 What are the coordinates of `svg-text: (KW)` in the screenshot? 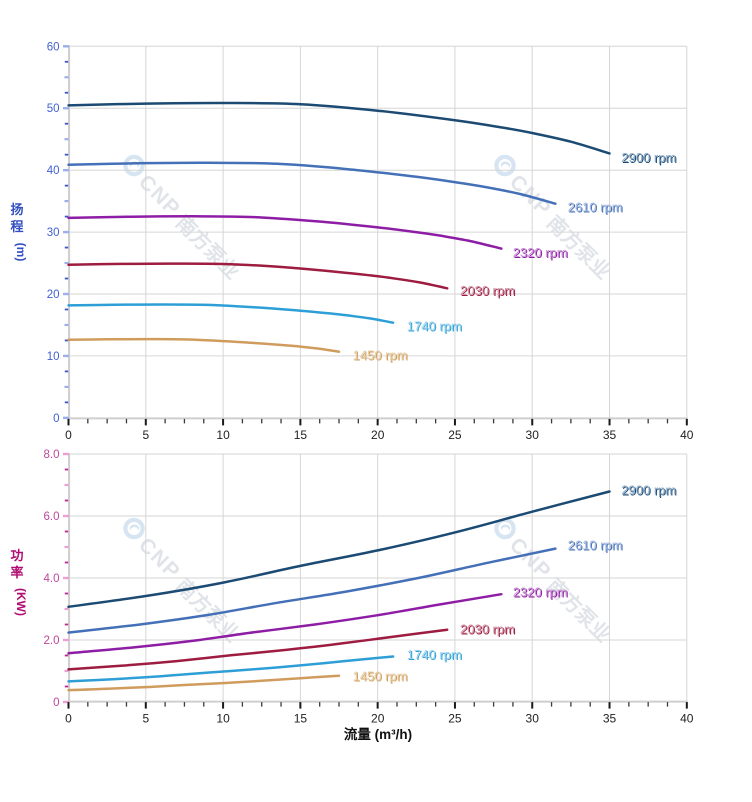 It's located at (21, 602).